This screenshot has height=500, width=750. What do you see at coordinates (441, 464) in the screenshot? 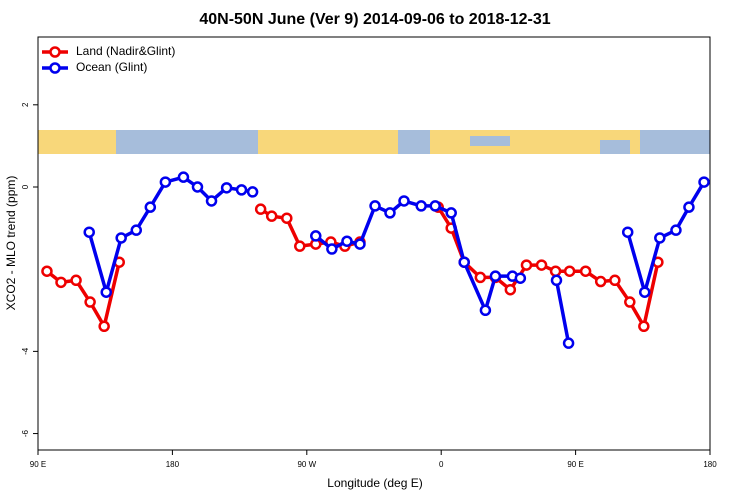
I see `x-tick-label: 0` at bounding box center [441, 464].